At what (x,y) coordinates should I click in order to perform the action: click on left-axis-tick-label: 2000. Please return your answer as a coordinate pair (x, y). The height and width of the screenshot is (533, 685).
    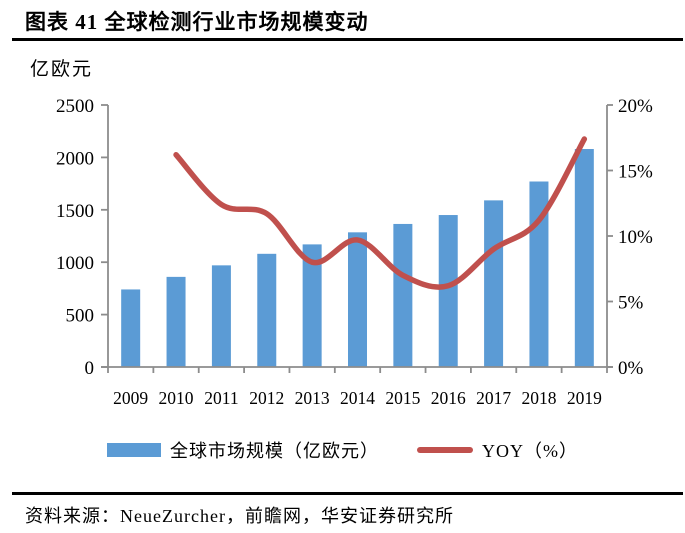
    Looking at the image, I should click on (75, 158).